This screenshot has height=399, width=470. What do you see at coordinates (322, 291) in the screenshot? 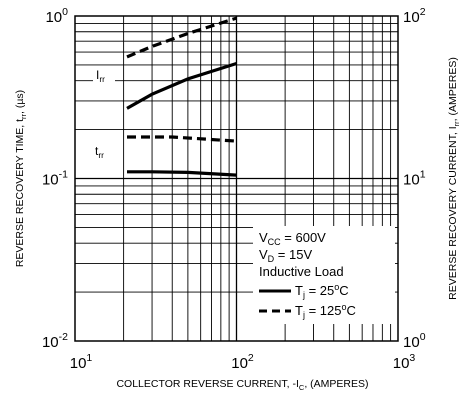
I see `legend-entry-25c: Tj = 25oC` at bounding box center [322, 291].